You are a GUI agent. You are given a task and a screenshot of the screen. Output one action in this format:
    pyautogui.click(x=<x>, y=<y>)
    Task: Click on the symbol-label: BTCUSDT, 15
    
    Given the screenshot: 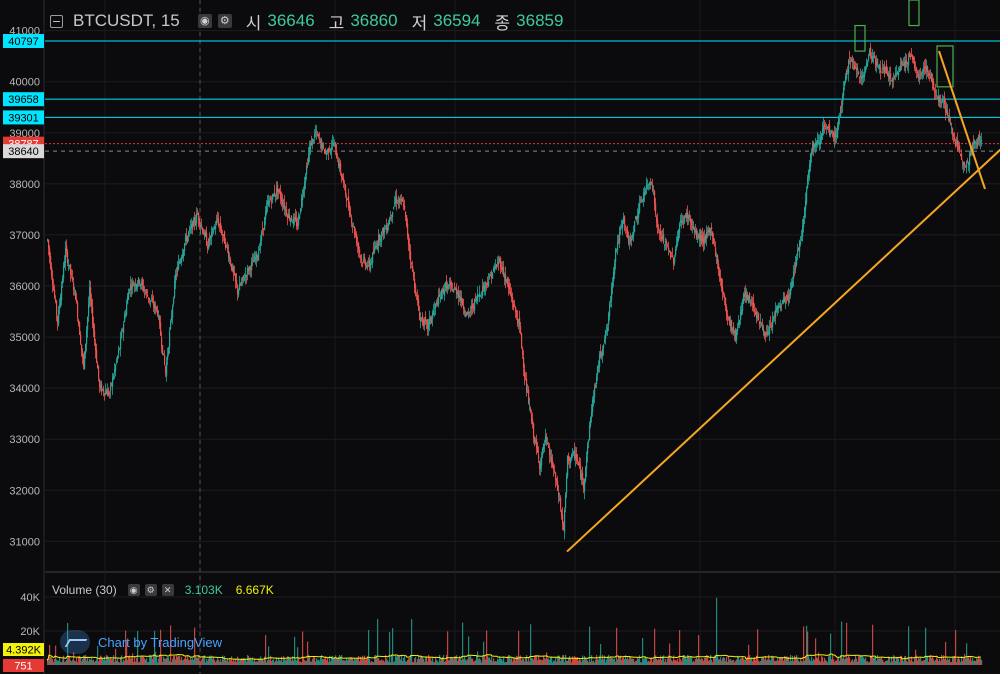 What is the action you would take?
    pyautogui.click(x=126, y=20)
    